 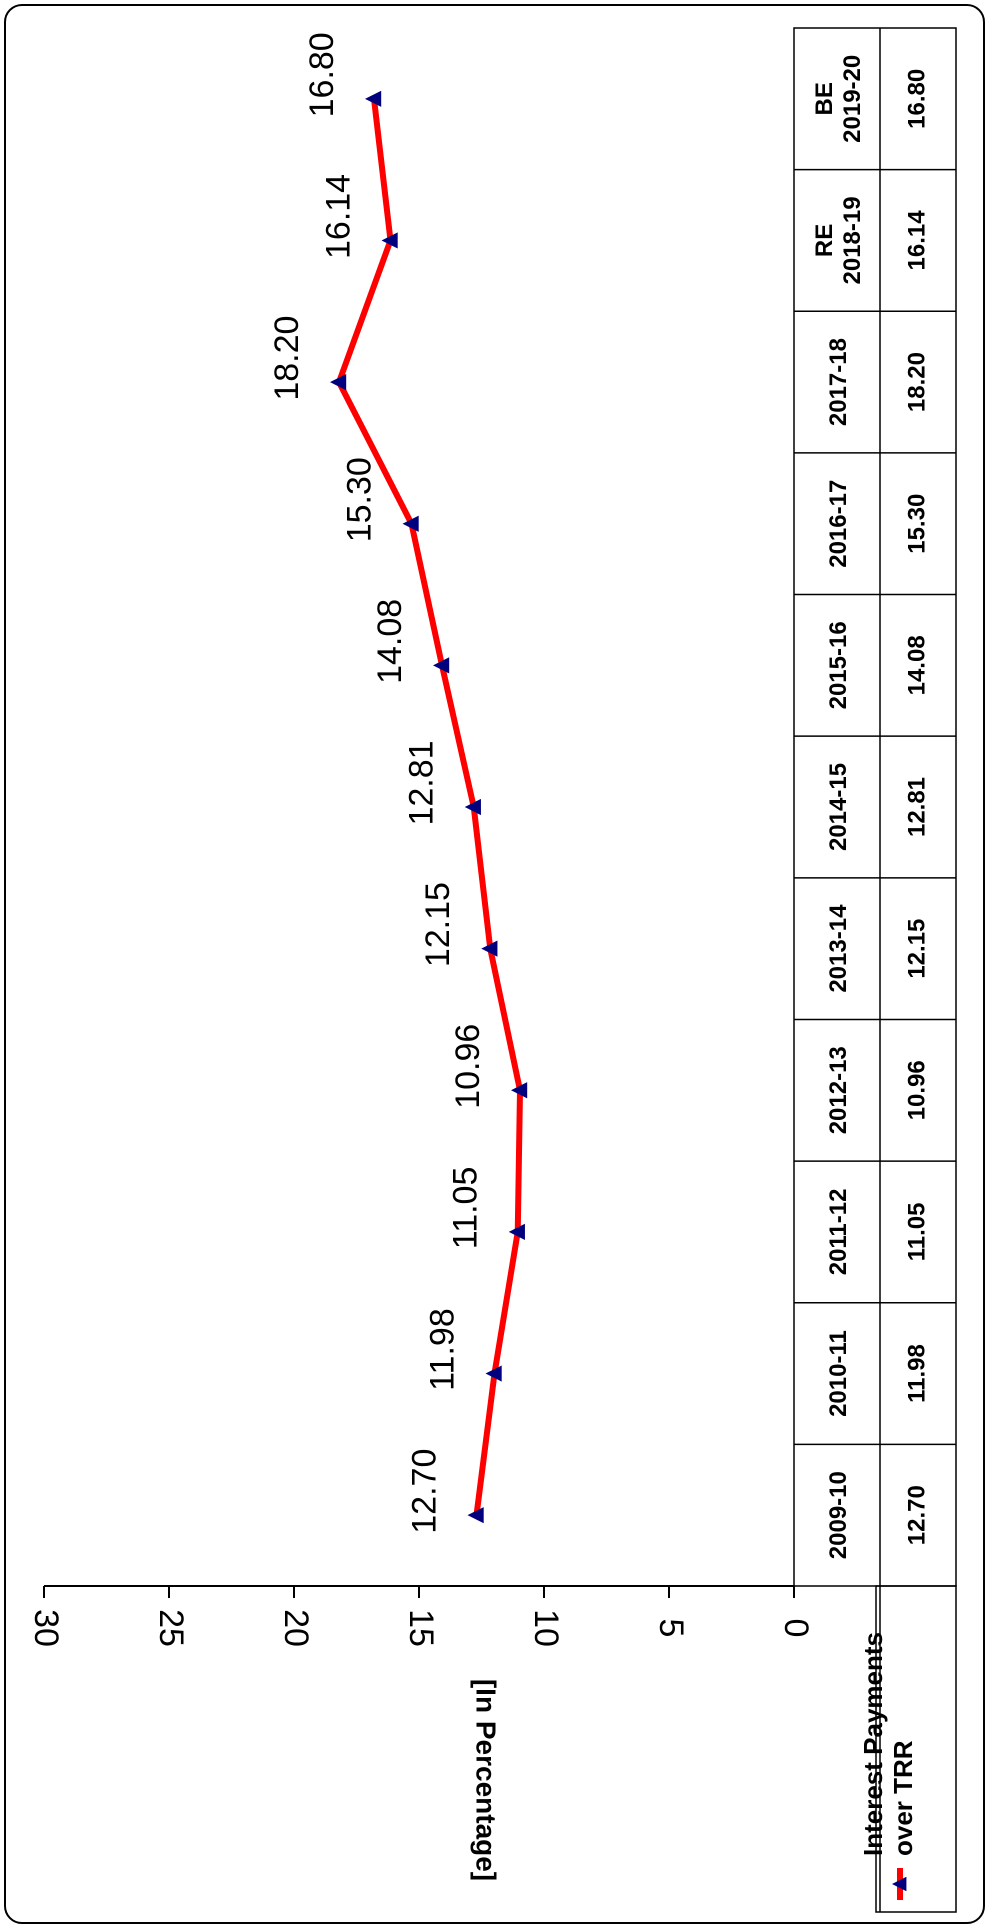 What do you see at coordinates (838, 382) in the screenshot?
I see `category-label: 2017-18` at bounding box center [838, 382].